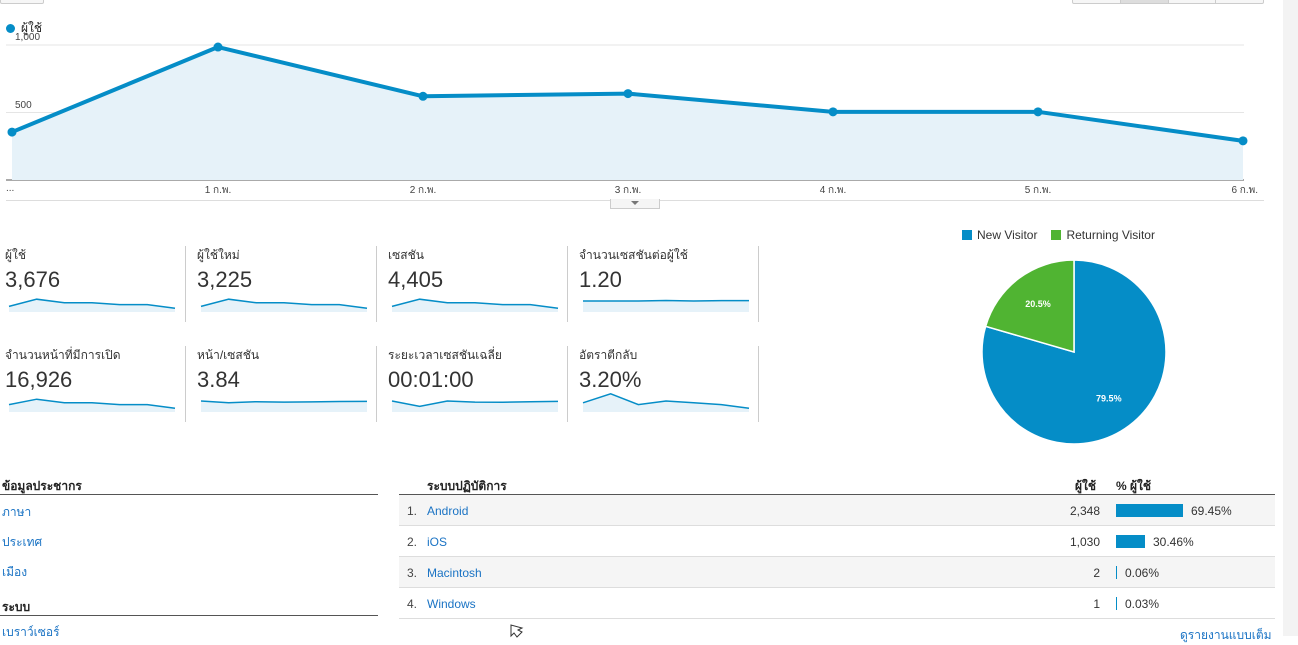 This screenshot has height=645, width=1298. What do you see at coordinates (1097, 1) in the screenshot?
I see `interval-hour` at bounding box center [1097, 1].